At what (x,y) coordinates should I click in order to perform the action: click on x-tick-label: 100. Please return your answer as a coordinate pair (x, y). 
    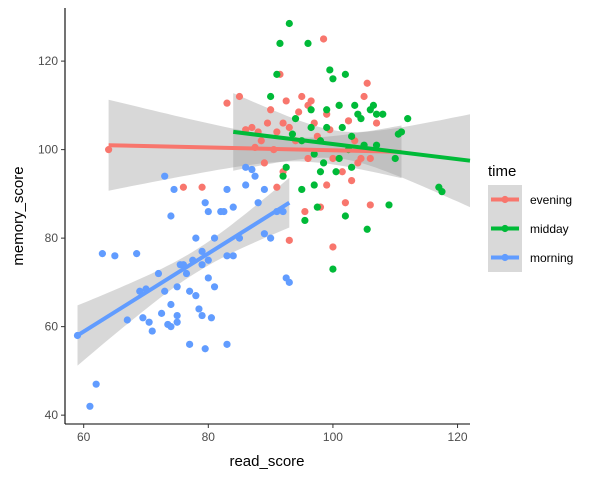
    Looking at the image, I should click on (333, 437).